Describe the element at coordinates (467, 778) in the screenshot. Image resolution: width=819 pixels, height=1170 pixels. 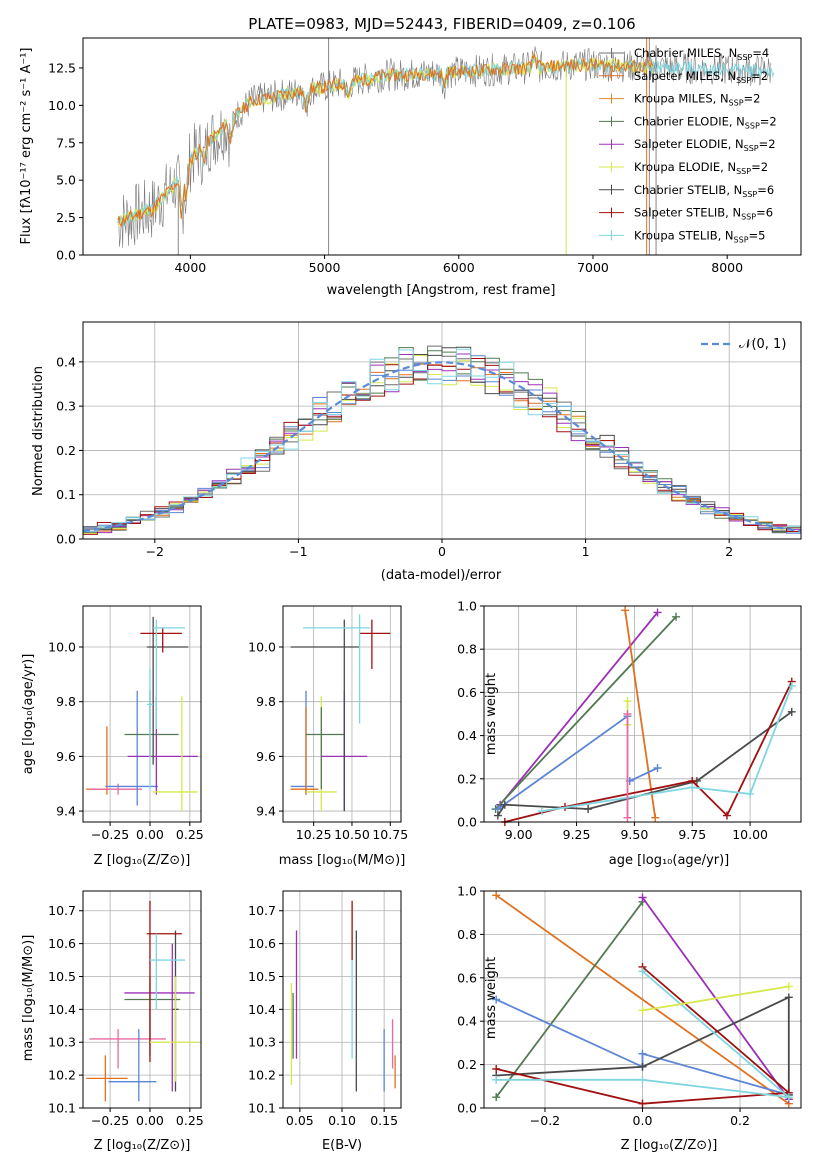
I see `p3-ytick-label: 0.2` at that location.